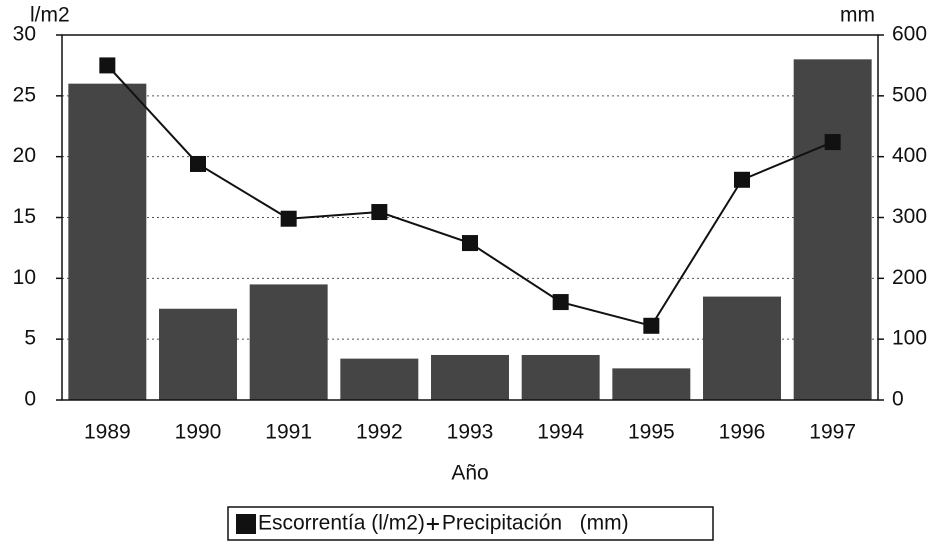 This screenshot has width=951, height=548. Describe the element at coordinates (909, 338) in the screenshot. I see `y2-tick-label: 100` at that location.